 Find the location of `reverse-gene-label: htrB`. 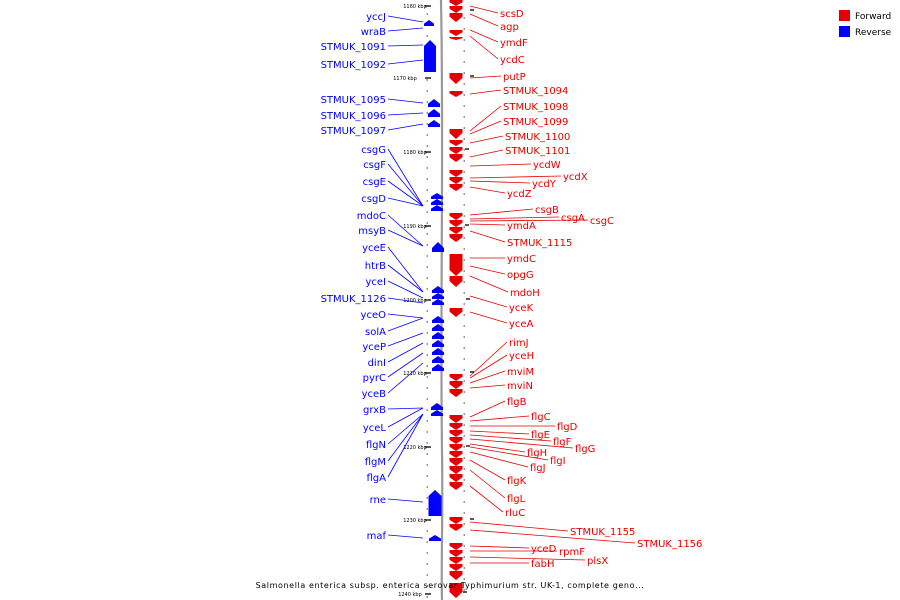

reverse-gene-label: htrB is located at coordinates (375, 266).